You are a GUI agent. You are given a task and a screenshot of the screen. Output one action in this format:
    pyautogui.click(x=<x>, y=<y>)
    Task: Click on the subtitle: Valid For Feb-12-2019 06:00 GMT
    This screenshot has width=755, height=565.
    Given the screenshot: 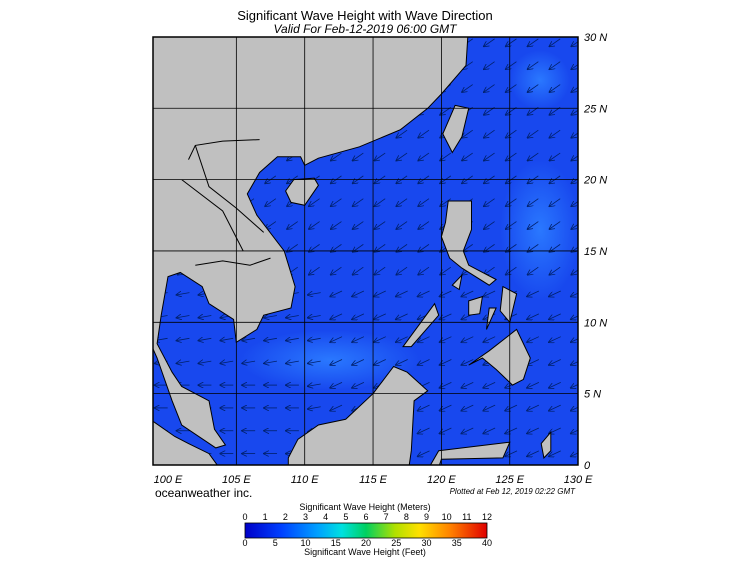 What is the action you would take?
    pyautogui.click(x=366, y=29)
    